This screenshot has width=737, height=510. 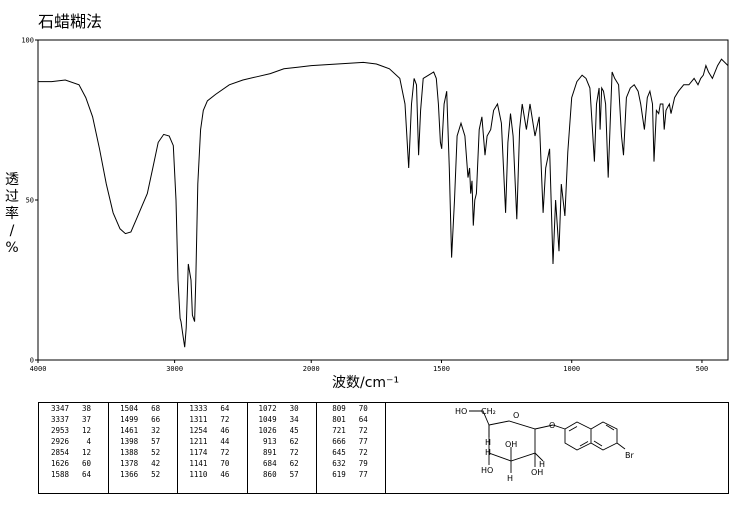 I want to click on peak-row: 1378 42, so click(x=142, y=463).